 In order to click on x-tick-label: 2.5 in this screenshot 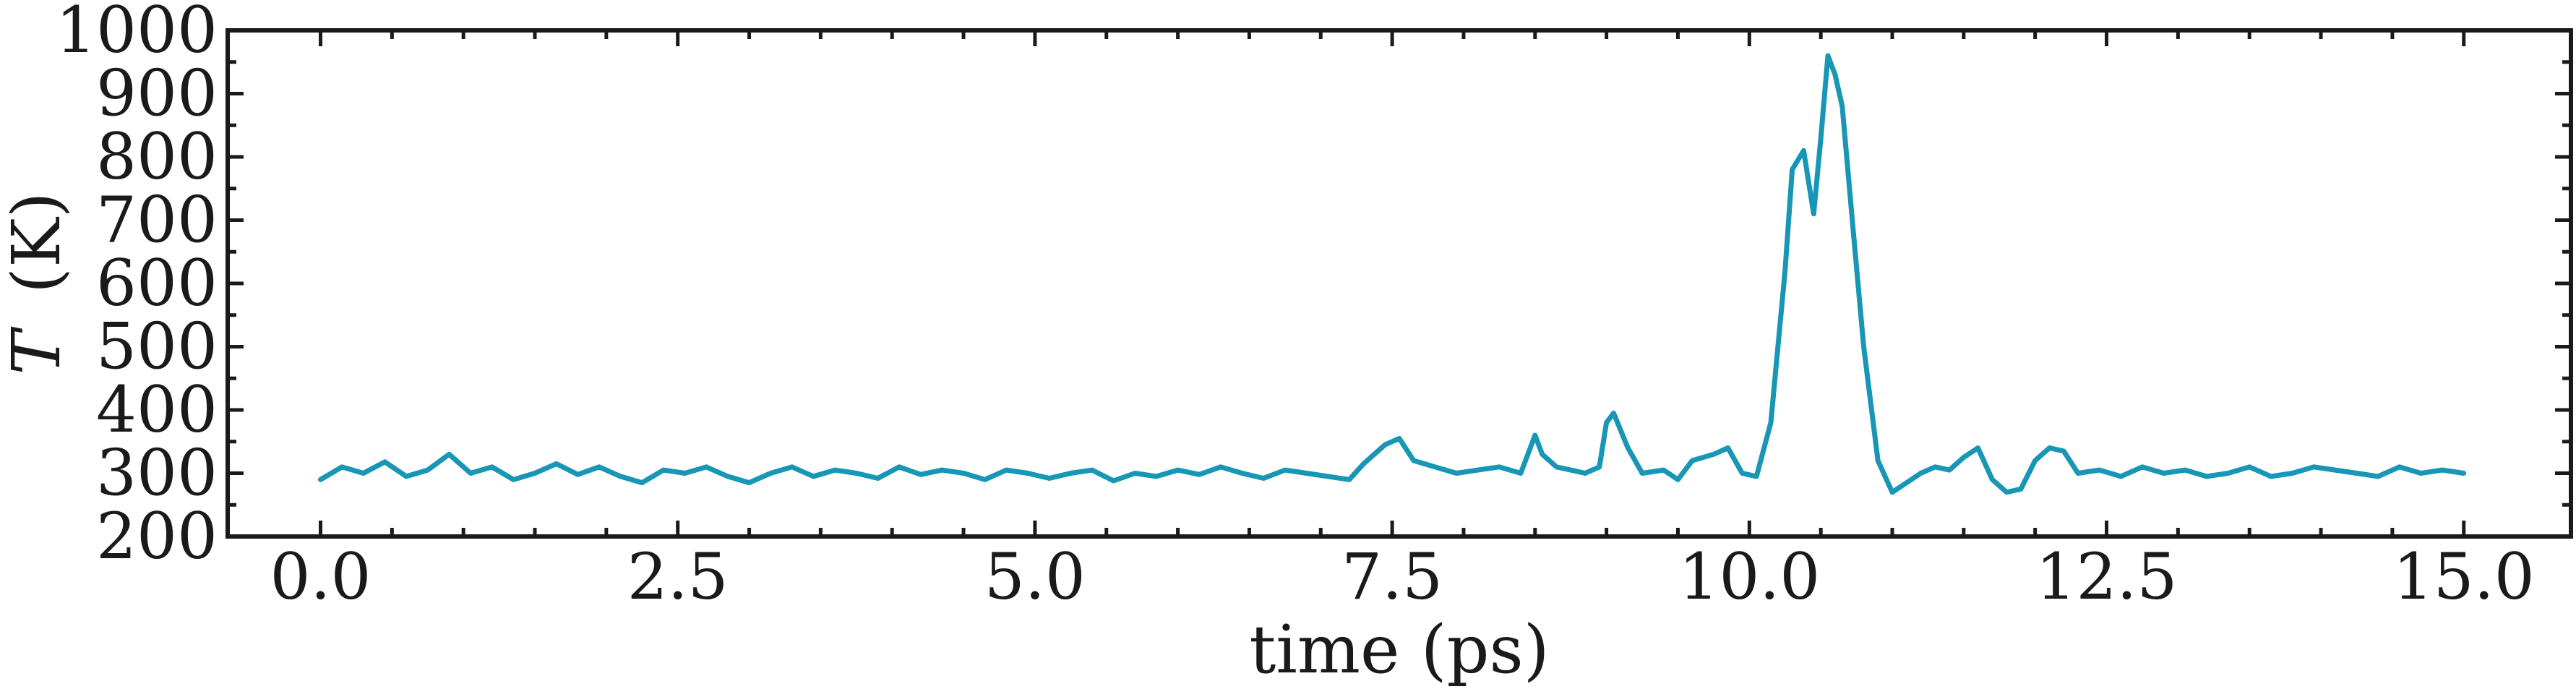, I will do `click(678, 576)`.